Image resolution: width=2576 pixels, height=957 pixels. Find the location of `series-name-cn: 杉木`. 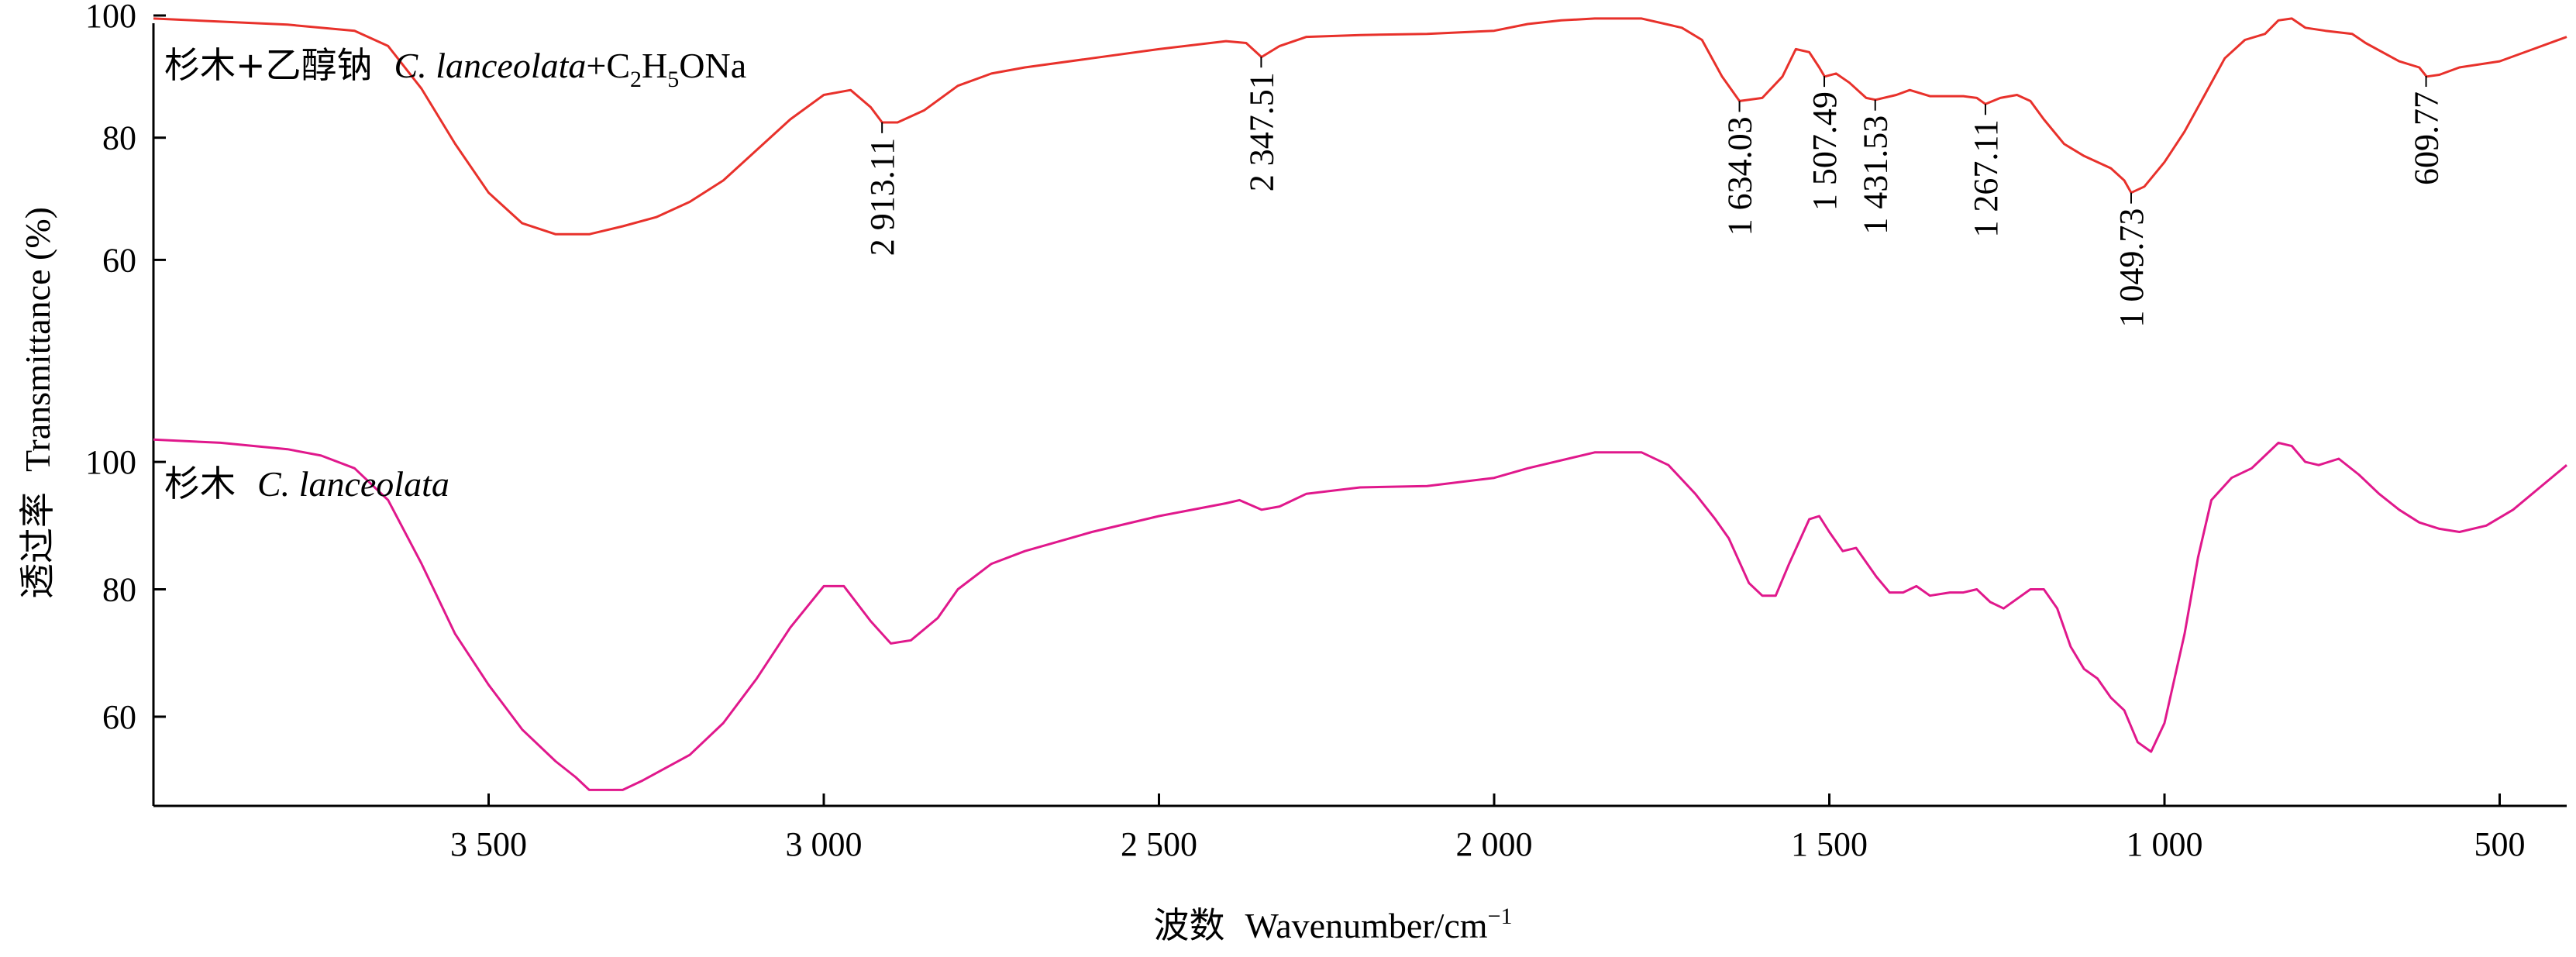

series-name-cn: 杉木 is located at coordinates (200, 484).